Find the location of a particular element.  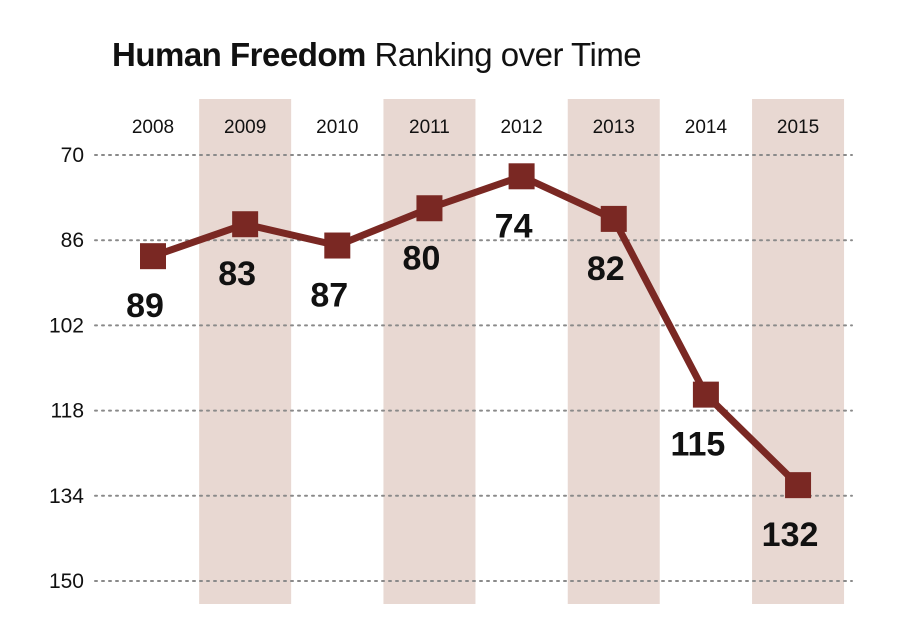

y-tick-label-134: 134 is located at coordinates (66, 496).